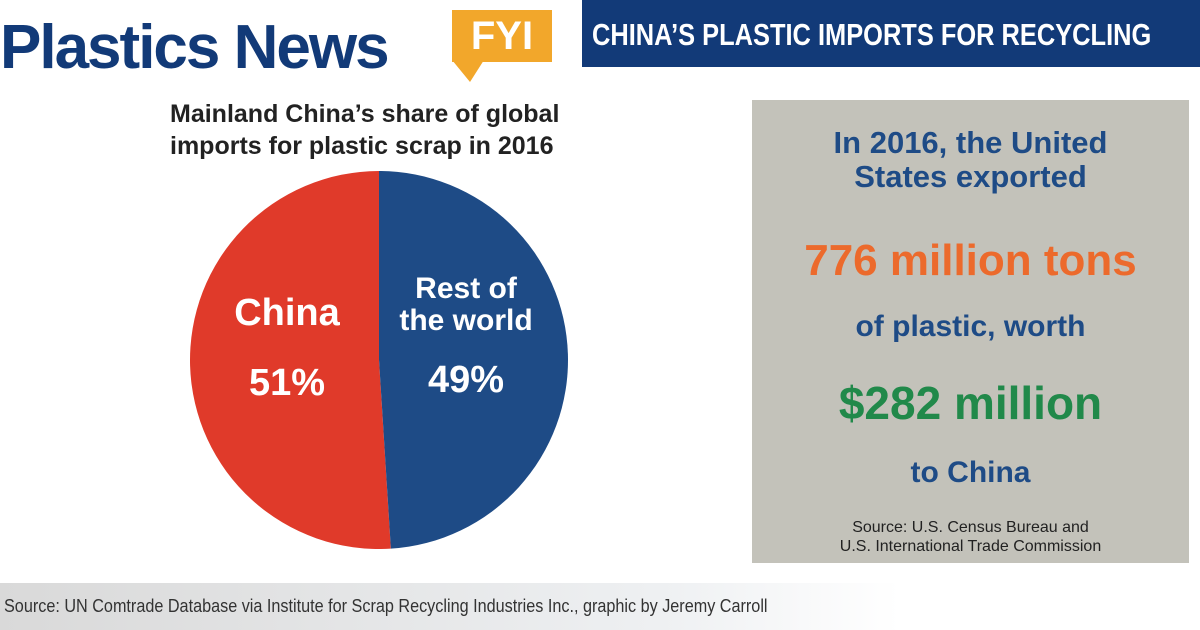  What do you see at coordinates (970, 546) in the screenshot?
I see `panel-source-line: U.S. International Trade Commission` at bounding box center [970, 546].